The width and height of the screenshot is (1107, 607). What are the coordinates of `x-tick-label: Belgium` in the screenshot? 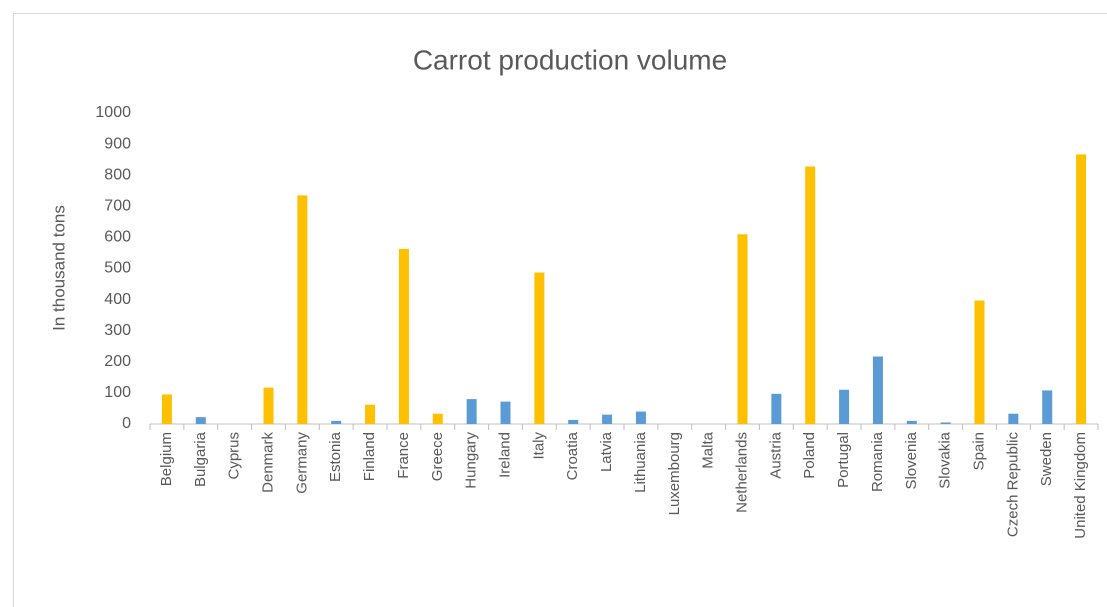 It's located at (166, 459).